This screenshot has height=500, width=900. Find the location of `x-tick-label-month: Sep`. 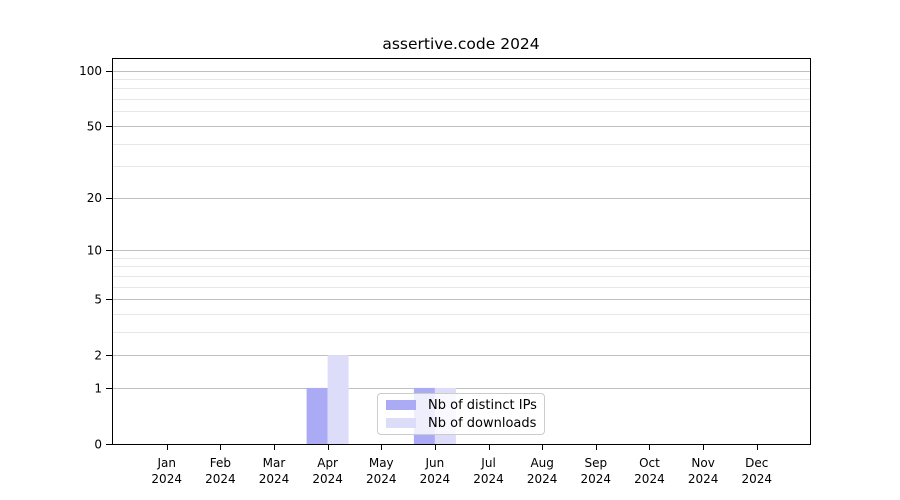

x-tick-label-month: Sep is located at coordinates (596, 463).